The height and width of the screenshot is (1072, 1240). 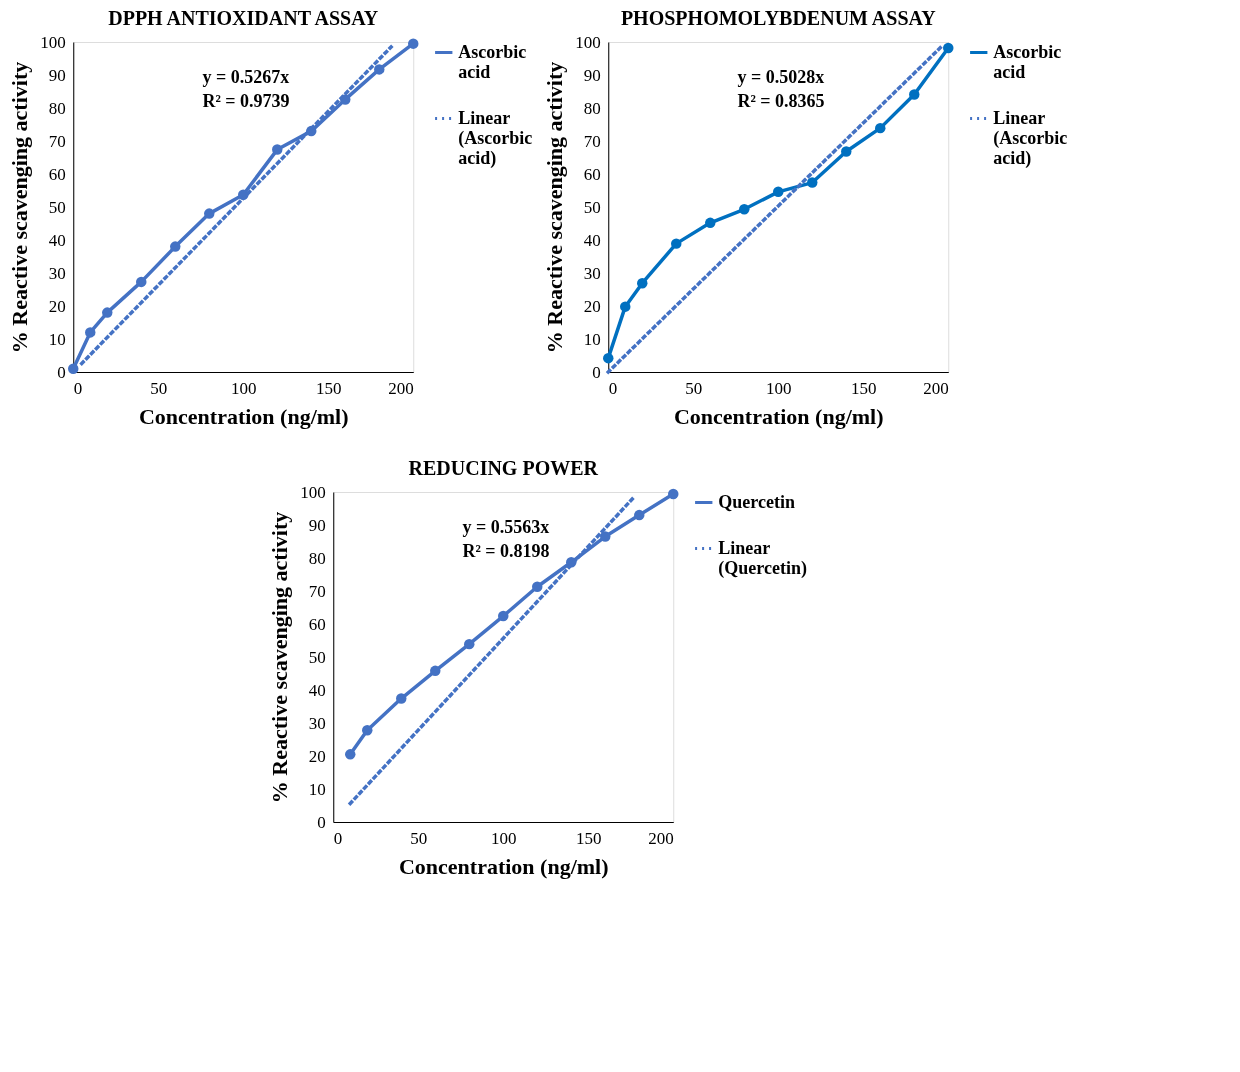 I want to click on annotation: R² = 0.8198, so click(x=506, y=551).